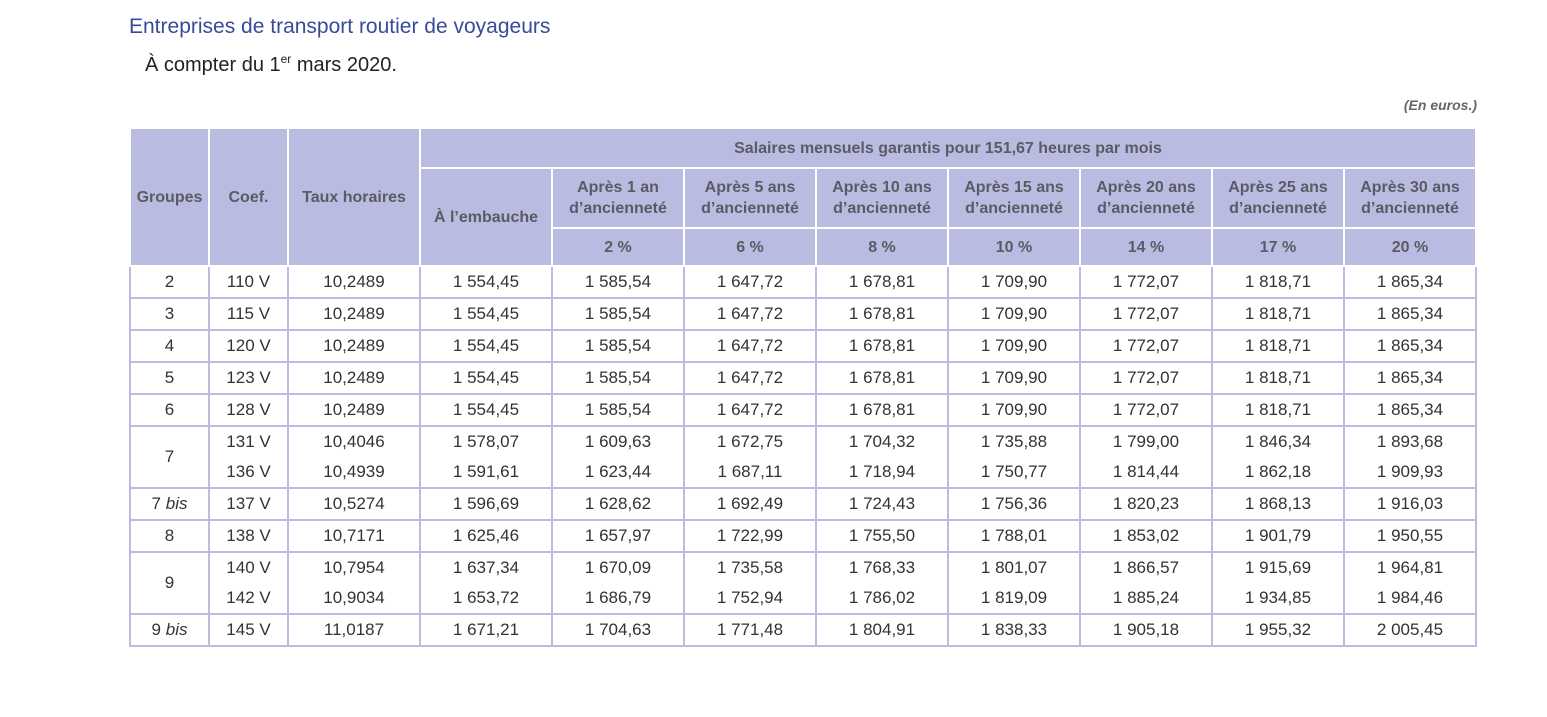 This screenshot has height=717, width=1547. What do you see at coordinates (1014, 473) in the screenshot?
I see `cell-salary: 1 750,77` at bounding box center [1014, 473].